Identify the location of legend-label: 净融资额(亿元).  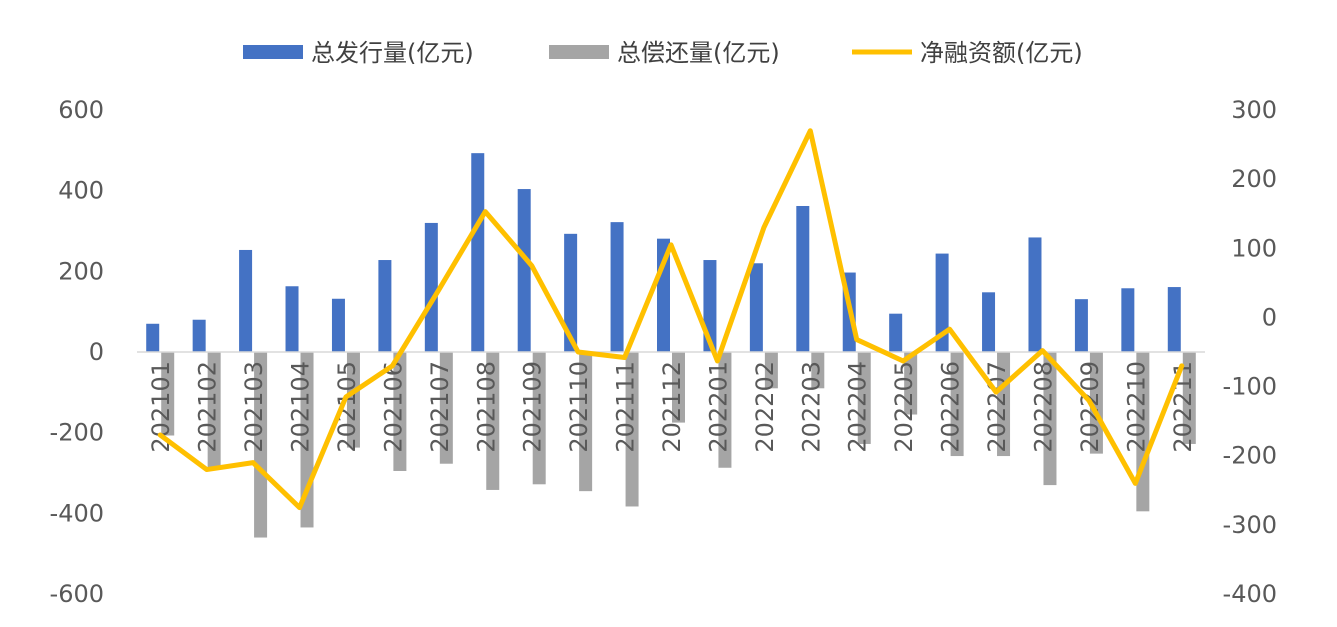
(1001, 53).